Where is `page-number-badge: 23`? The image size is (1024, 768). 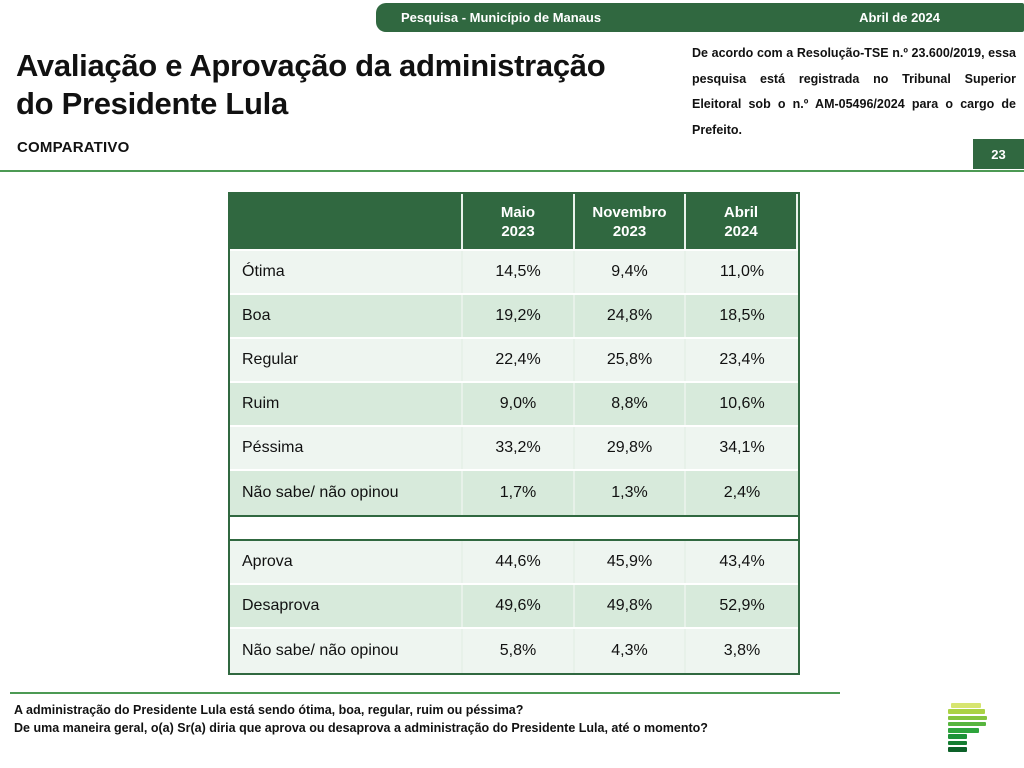
page-number-badge: 23 is located at coordinates (998, 154).